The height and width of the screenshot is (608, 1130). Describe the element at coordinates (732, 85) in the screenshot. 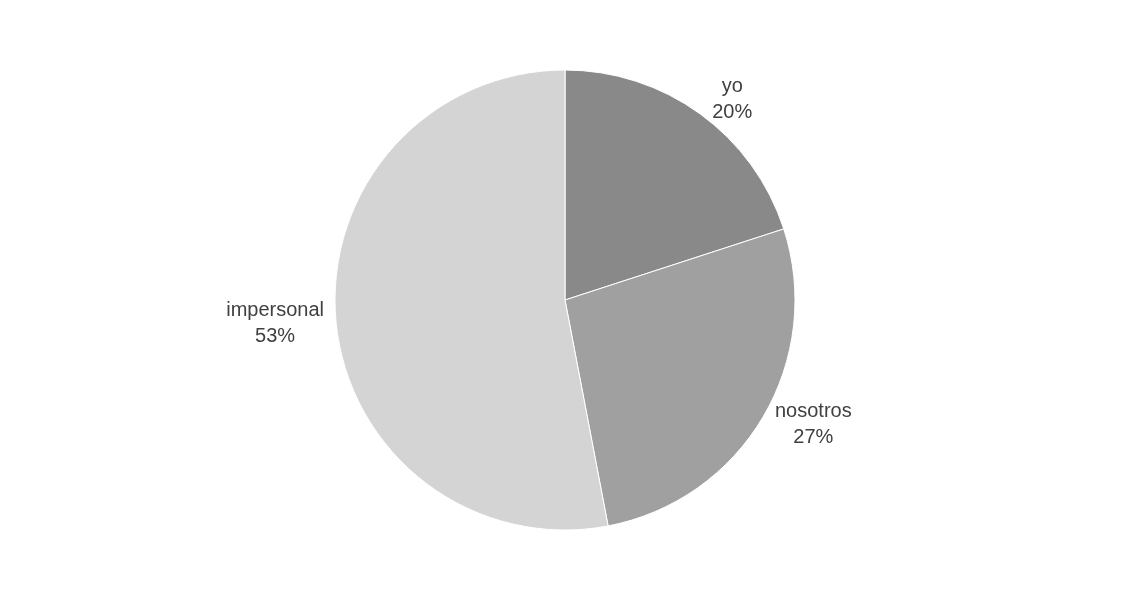

I see `slice-label: yo` at that location.